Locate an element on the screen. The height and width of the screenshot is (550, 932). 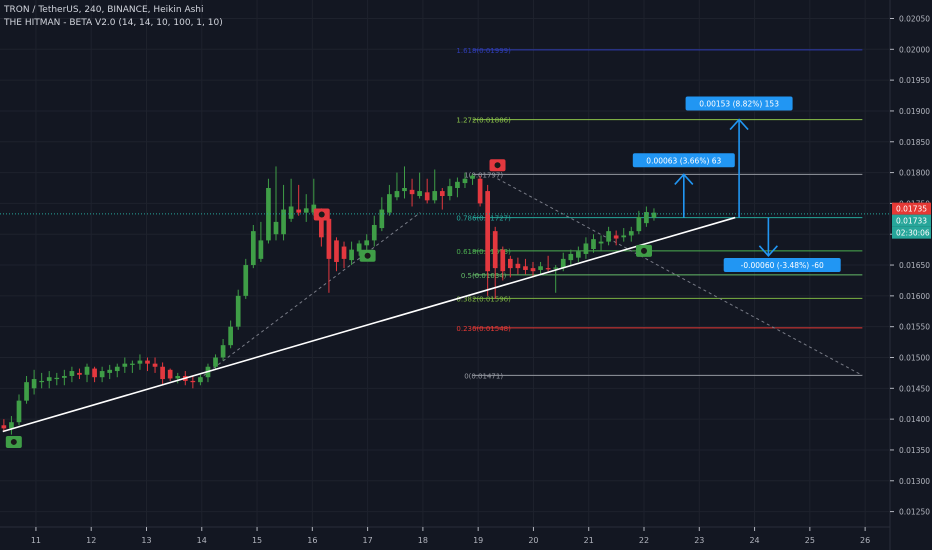
fib-level-label: 0.5(0.01634) is located at coordinates (484, 276).